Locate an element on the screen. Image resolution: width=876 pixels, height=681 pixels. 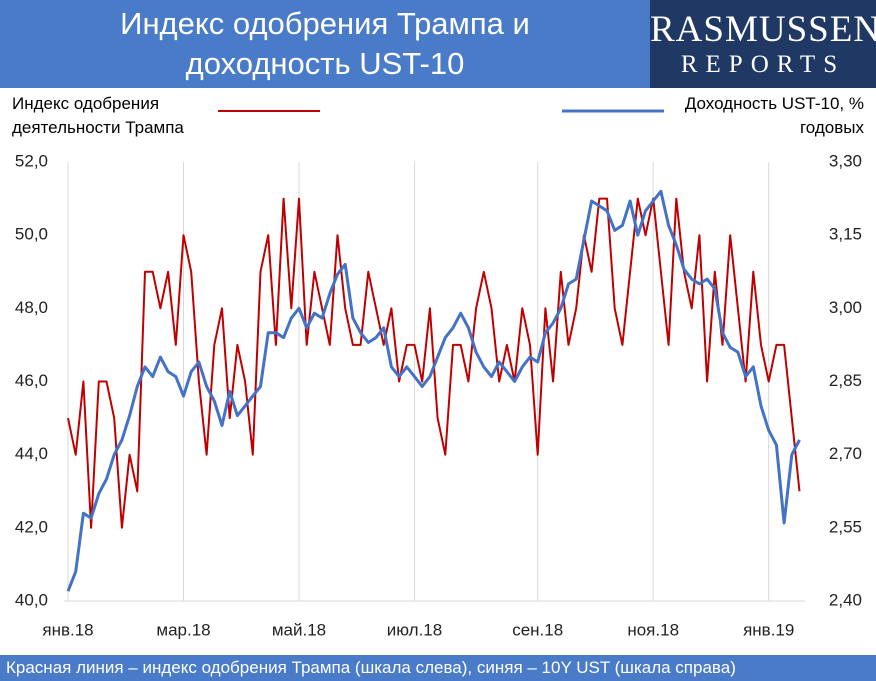
y2-tick-label: 2,55 is located at coordinates (845, 526).